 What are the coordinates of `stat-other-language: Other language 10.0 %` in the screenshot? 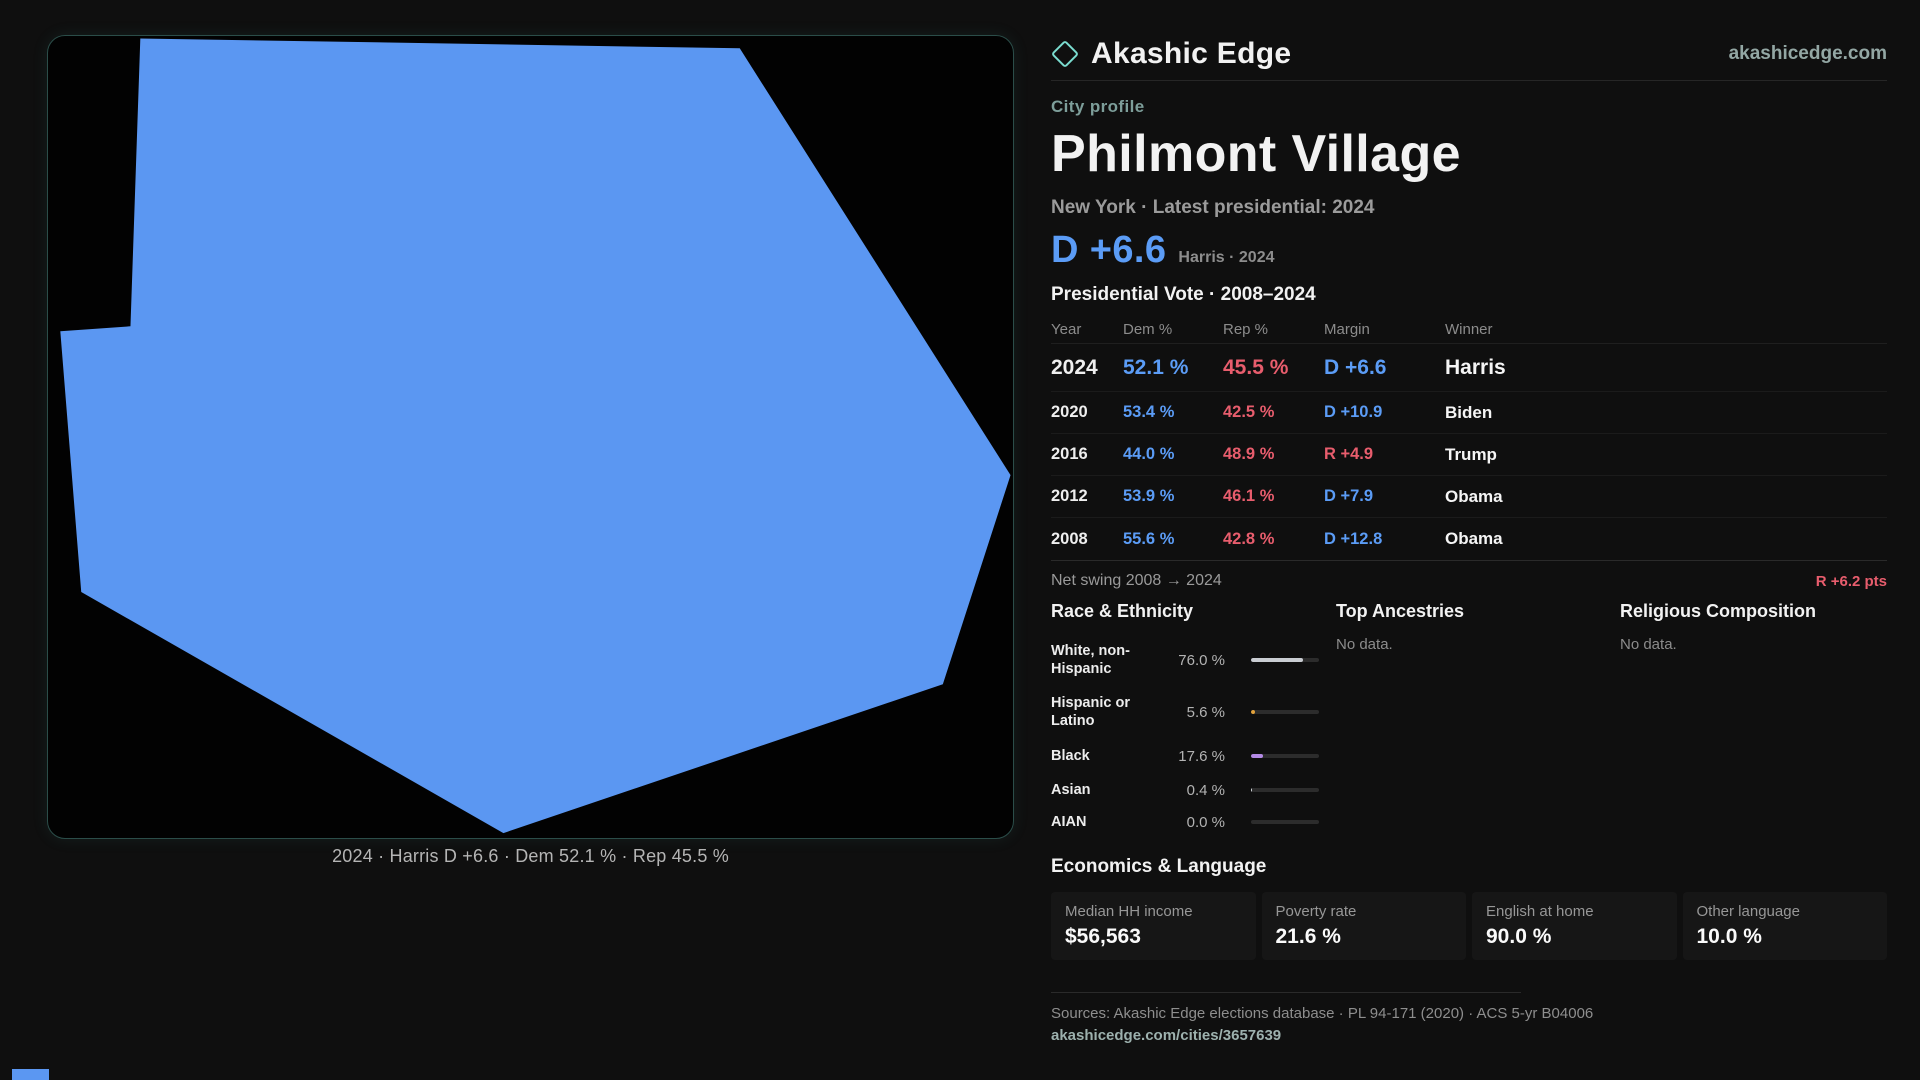 It's located at (1784, 926).